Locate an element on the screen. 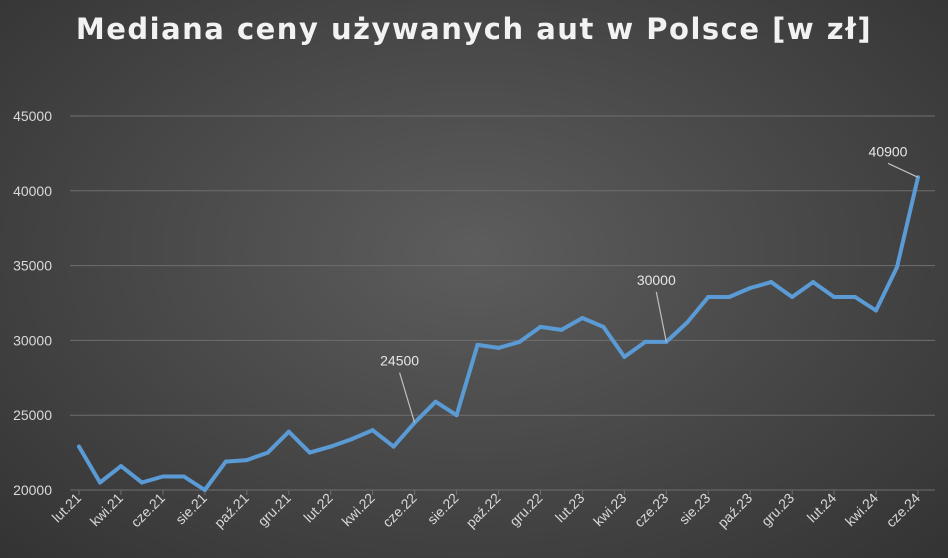 This screenshot has height=558, width=948. x-tick-label: cze.24 is located at coordinates (903, 510).